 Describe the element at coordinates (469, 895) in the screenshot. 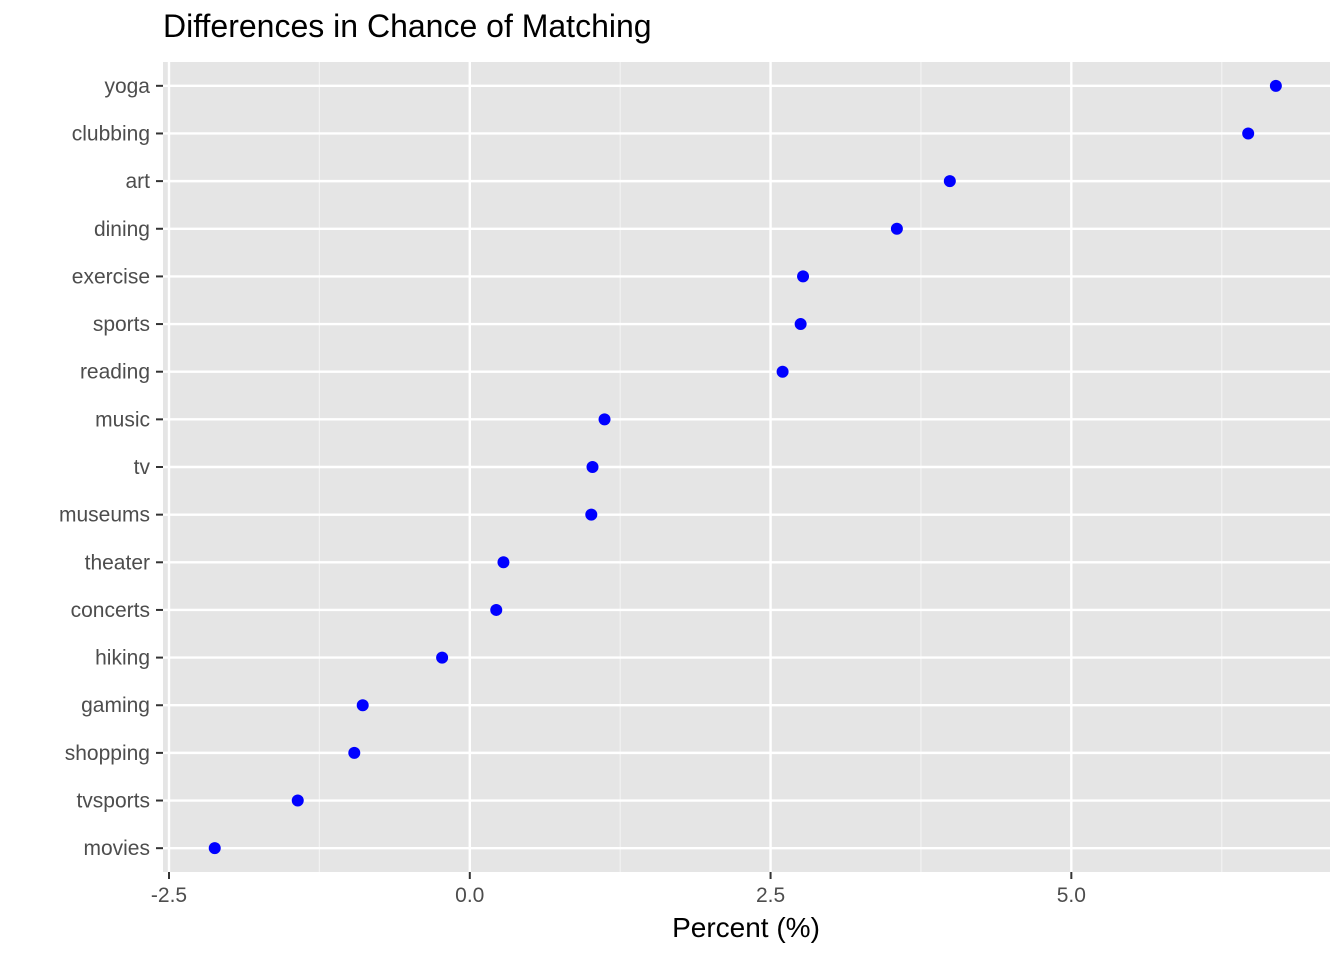

I see `x-tick-label: 0.0` at that location.